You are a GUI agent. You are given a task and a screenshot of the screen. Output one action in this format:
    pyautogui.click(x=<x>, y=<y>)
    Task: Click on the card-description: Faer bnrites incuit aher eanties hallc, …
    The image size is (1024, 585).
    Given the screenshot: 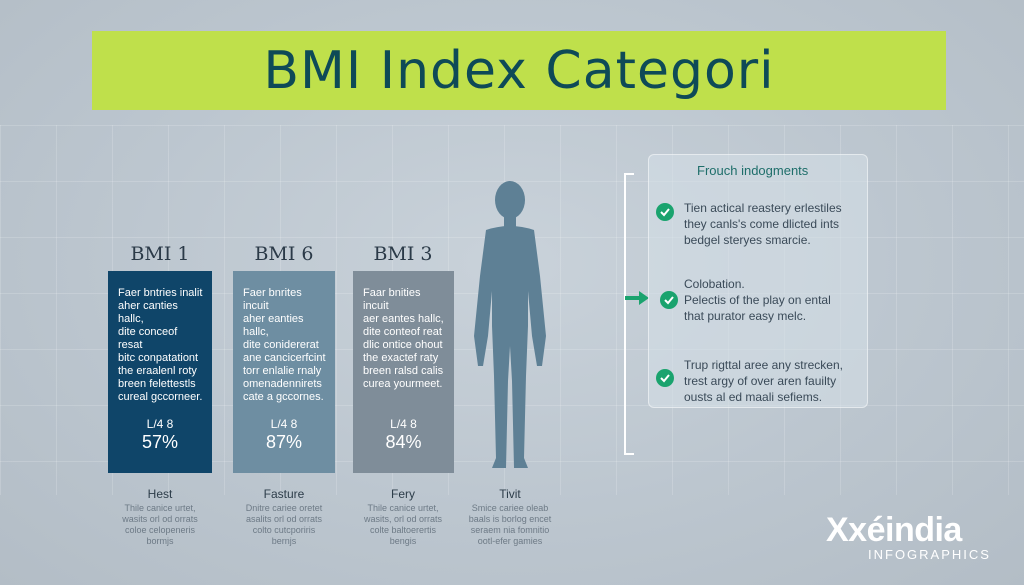 What is the action you would take?
    pyautogui.click(x=284, y=345)
    